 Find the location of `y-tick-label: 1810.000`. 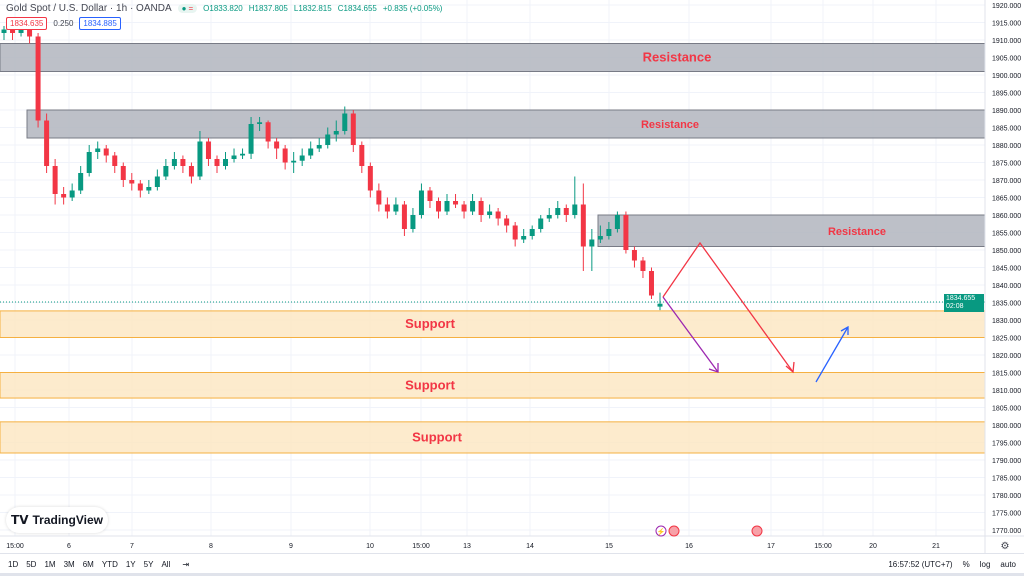

y-tick-label: 1810.000 is located at coordinates (1006, 391).